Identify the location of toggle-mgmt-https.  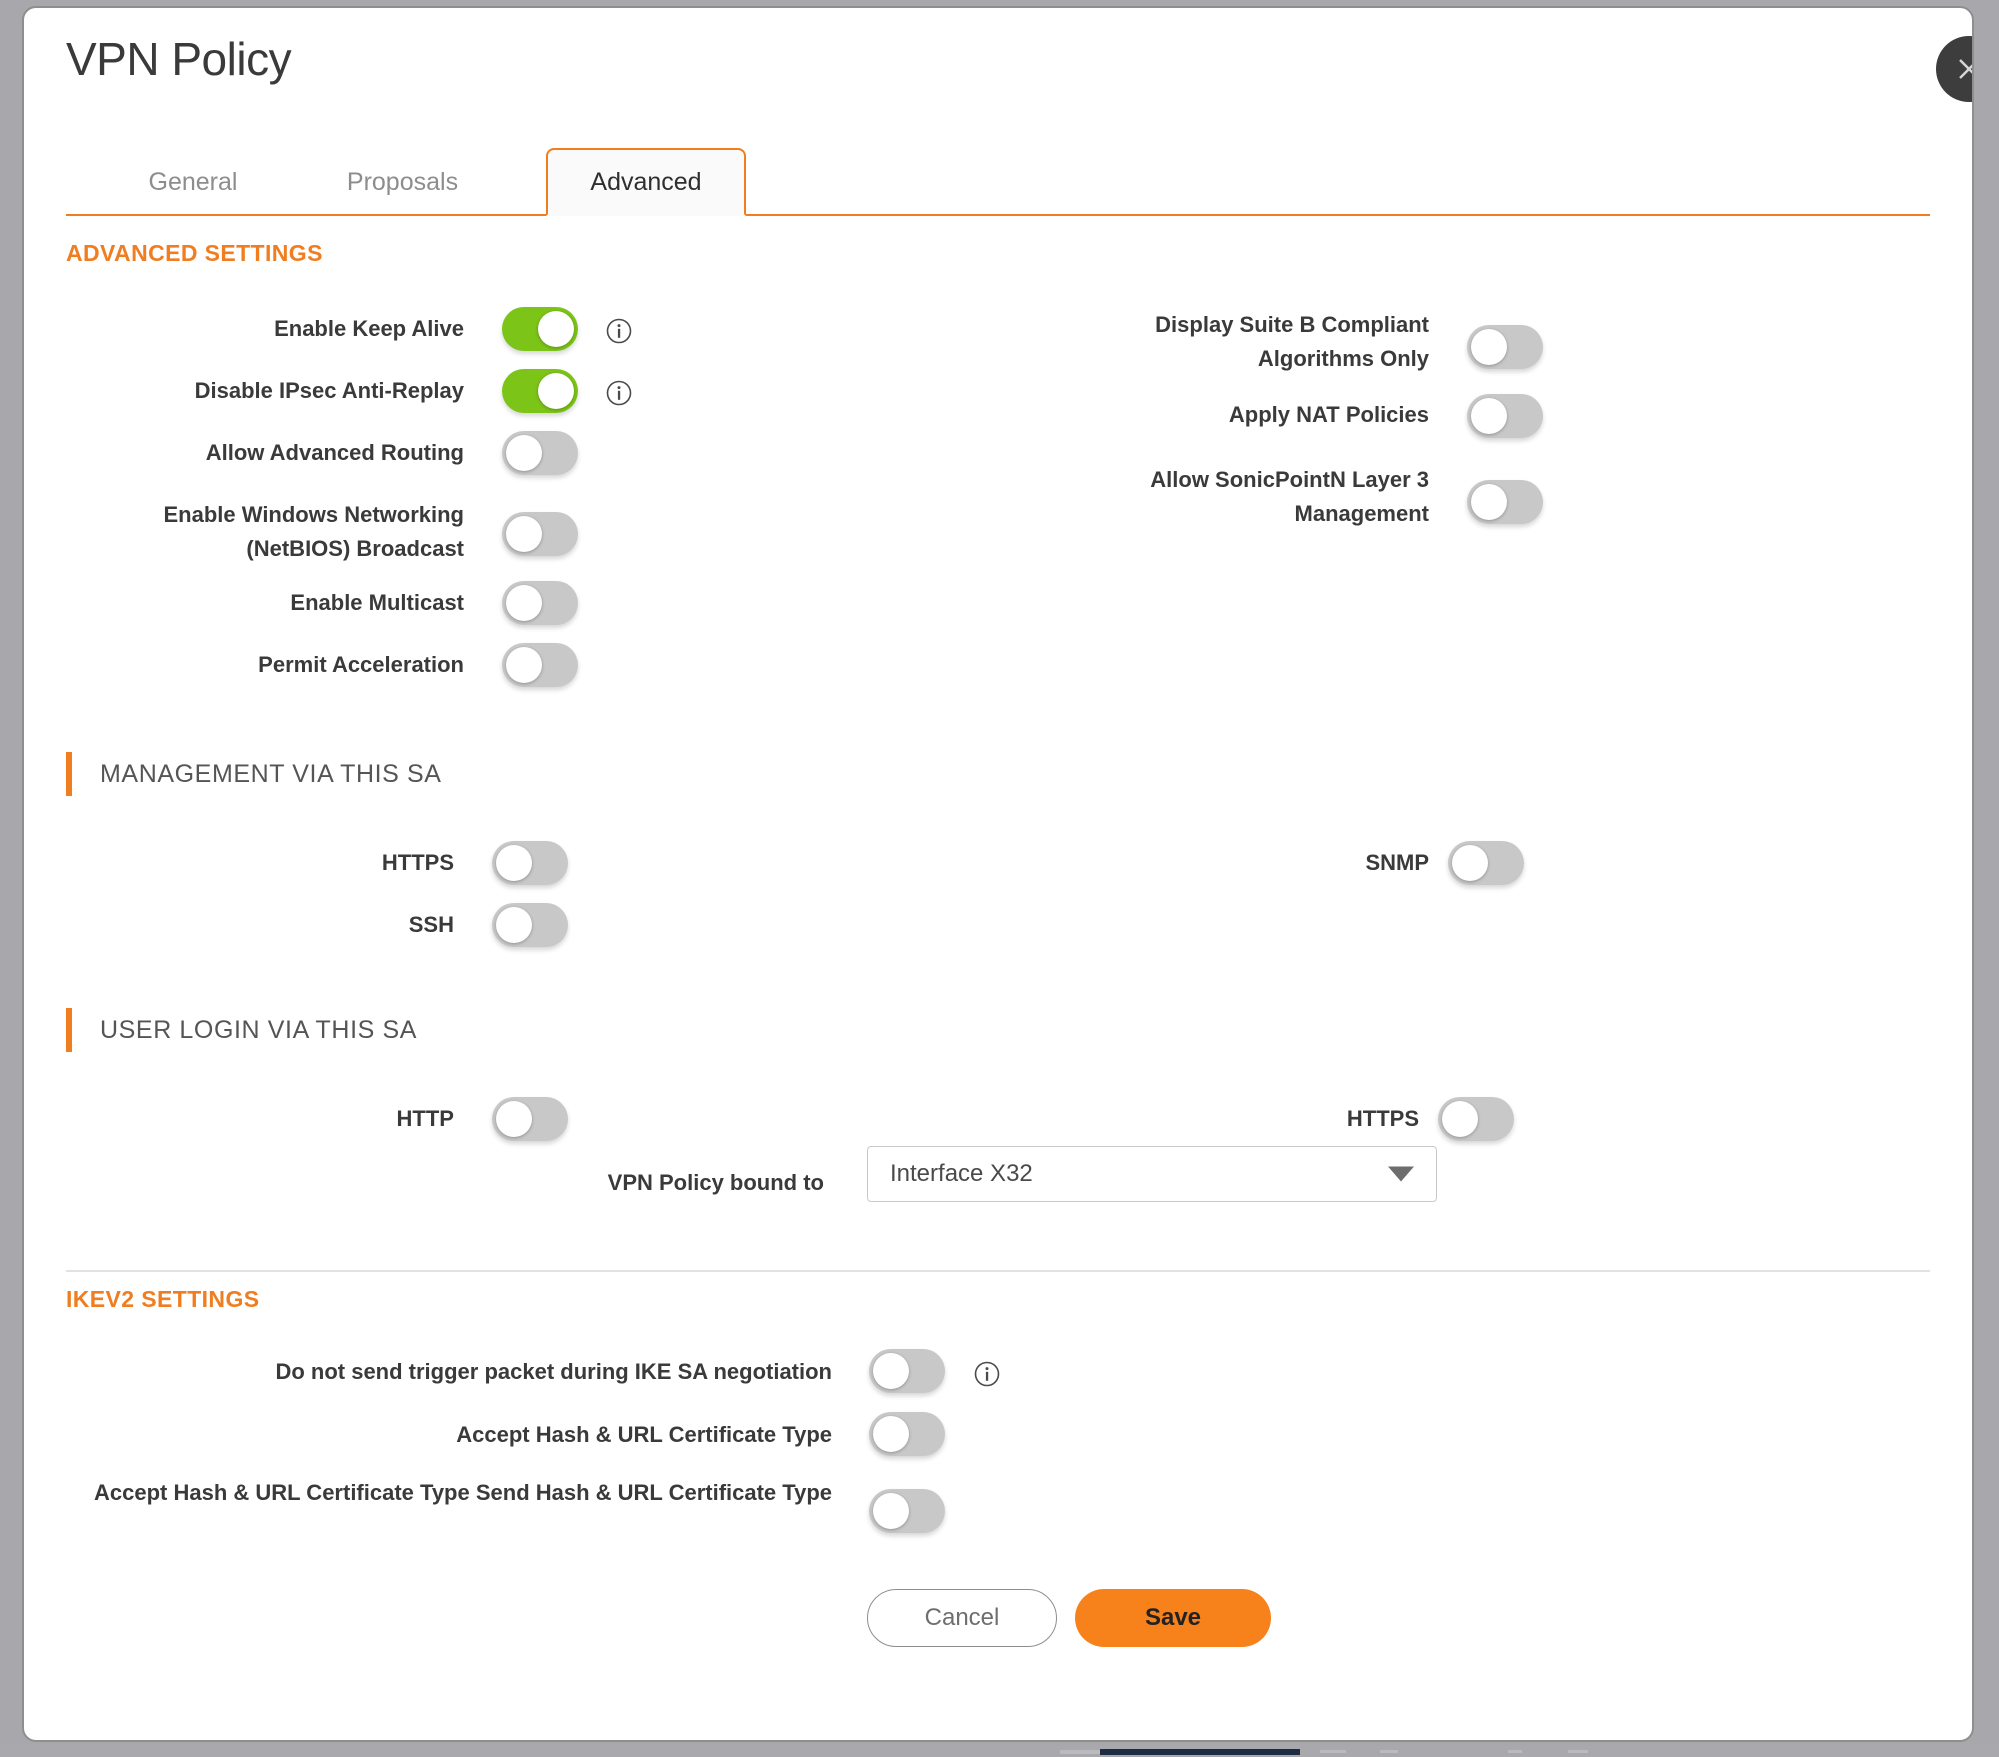
(530, 863).